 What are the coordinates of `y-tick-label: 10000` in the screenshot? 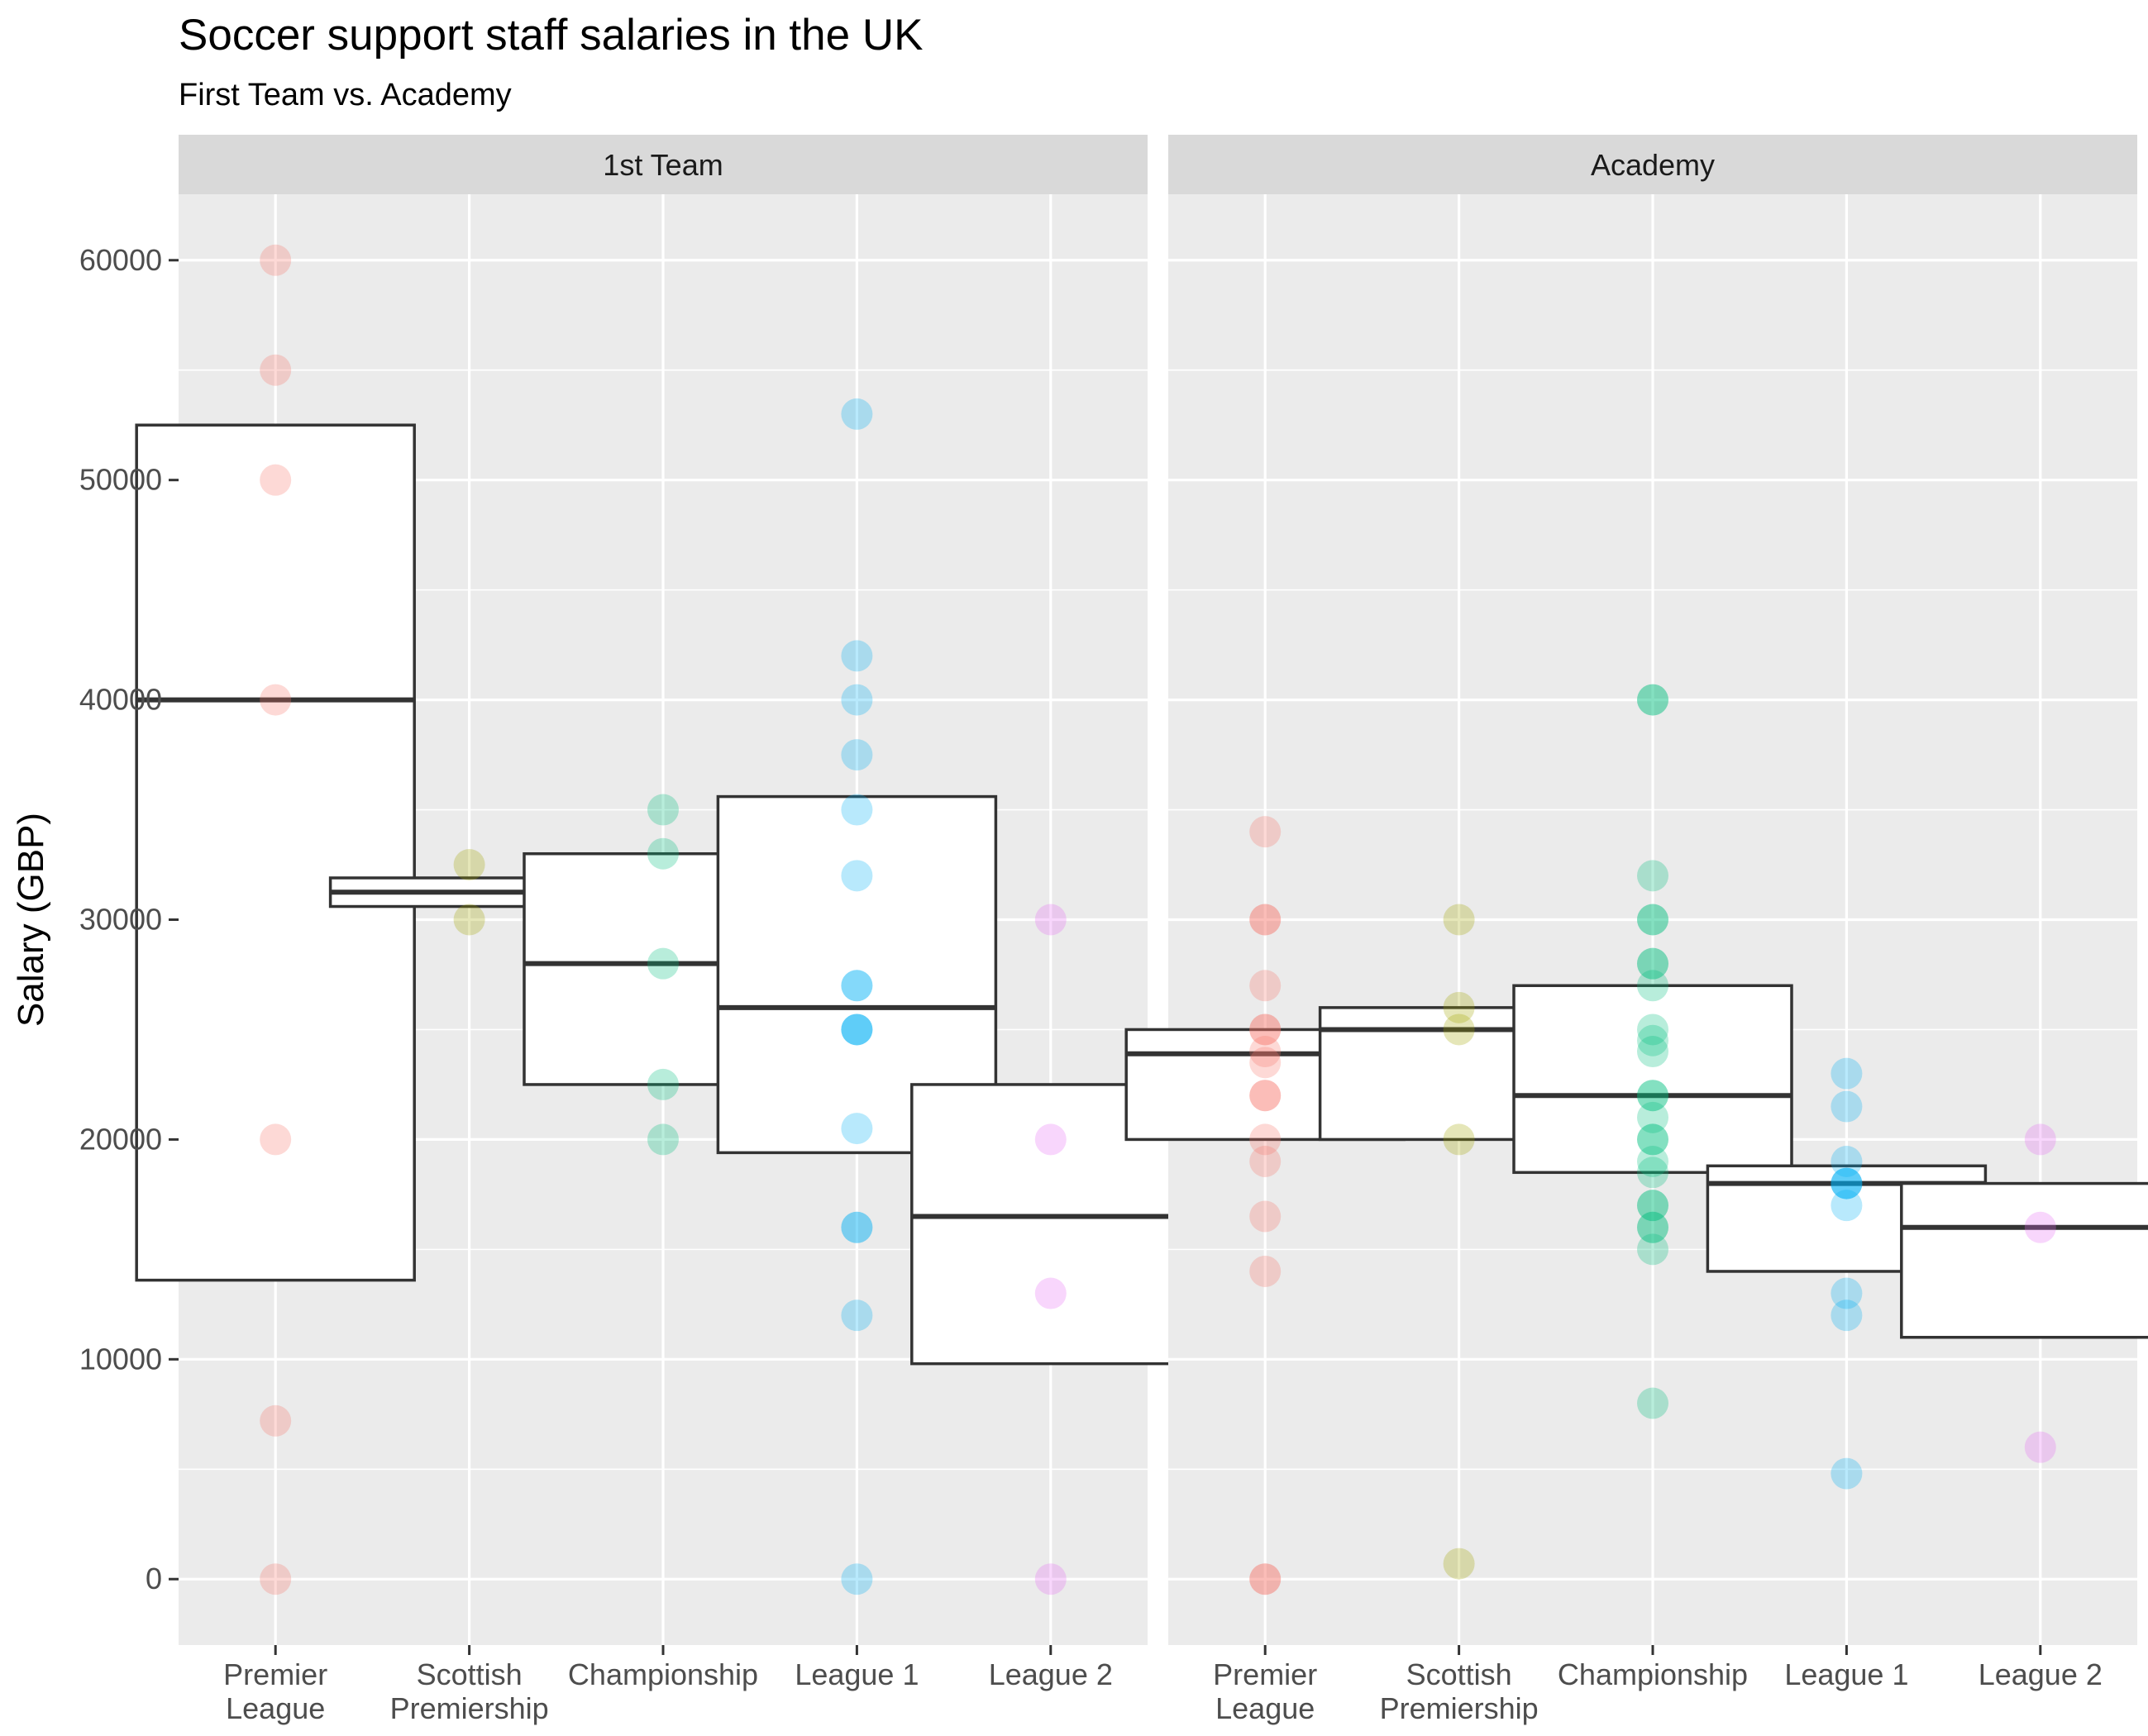 It's located at (121, 1359).